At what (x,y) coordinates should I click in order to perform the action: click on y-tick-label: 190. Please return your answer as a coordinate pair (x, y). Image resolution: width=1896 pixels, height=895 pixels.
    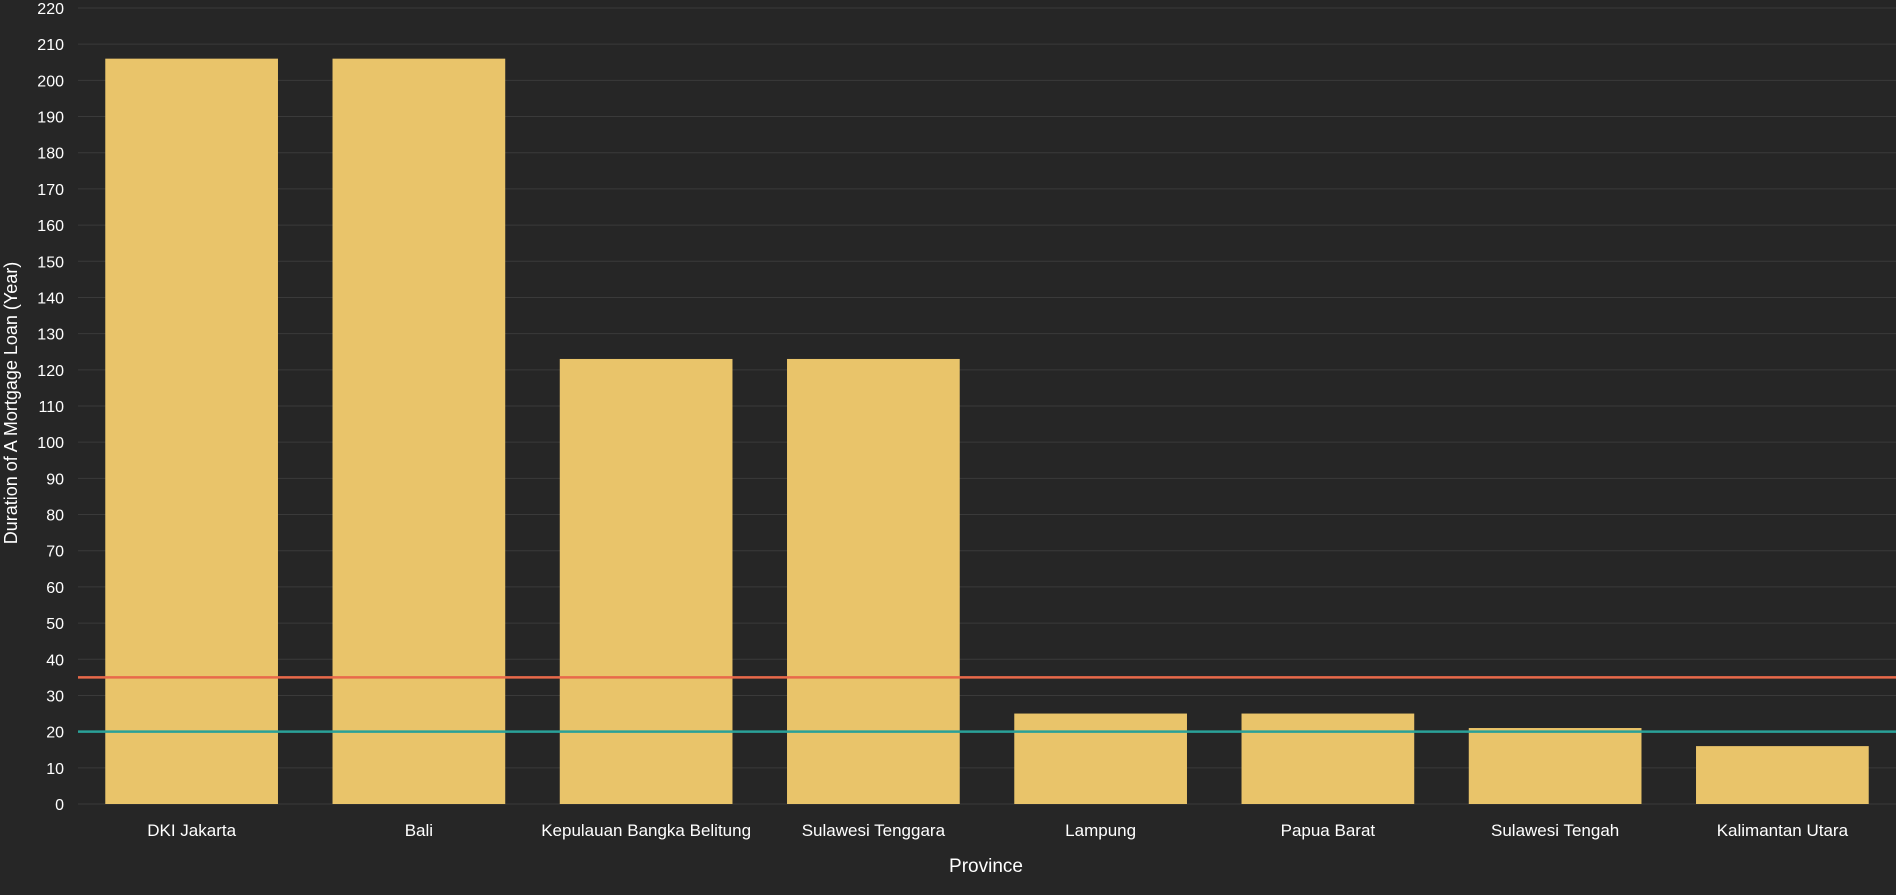
    Looking at the image, I should click on (50, 118).